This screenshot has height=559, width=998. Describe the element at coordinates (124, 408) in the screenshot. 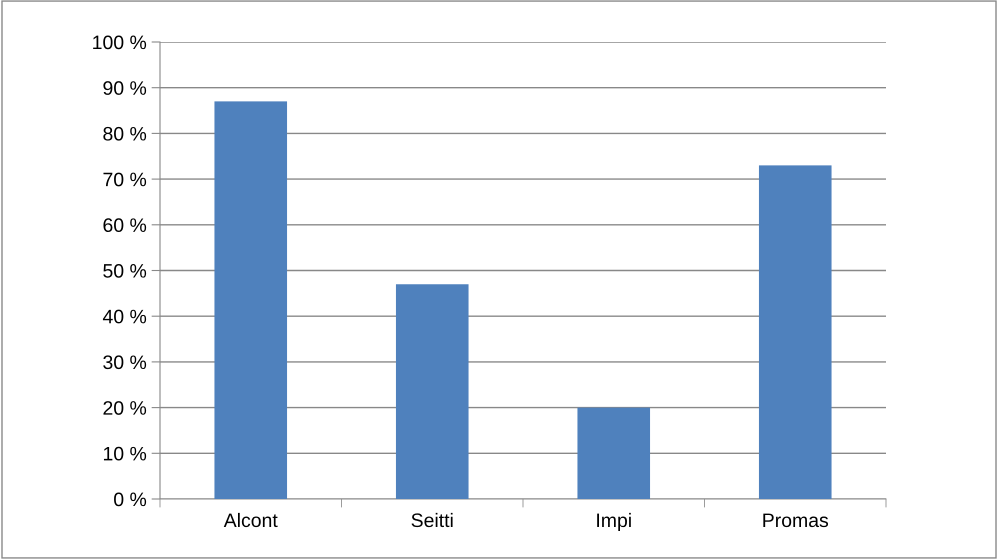

I see `y-tick-label: 20 %` at that location.